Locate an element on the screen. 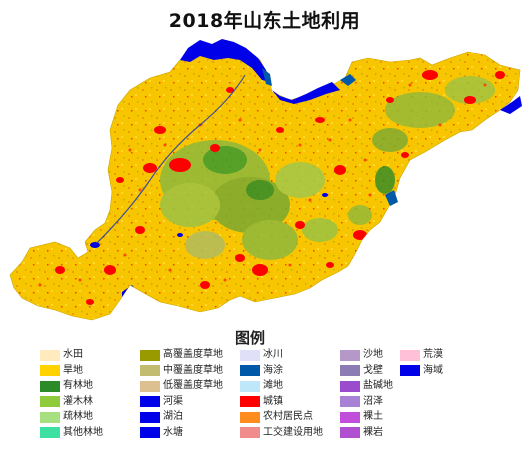 This screenshot has height=451, width=529. legend-item: 沙地 is located at coordinates (361, 355).